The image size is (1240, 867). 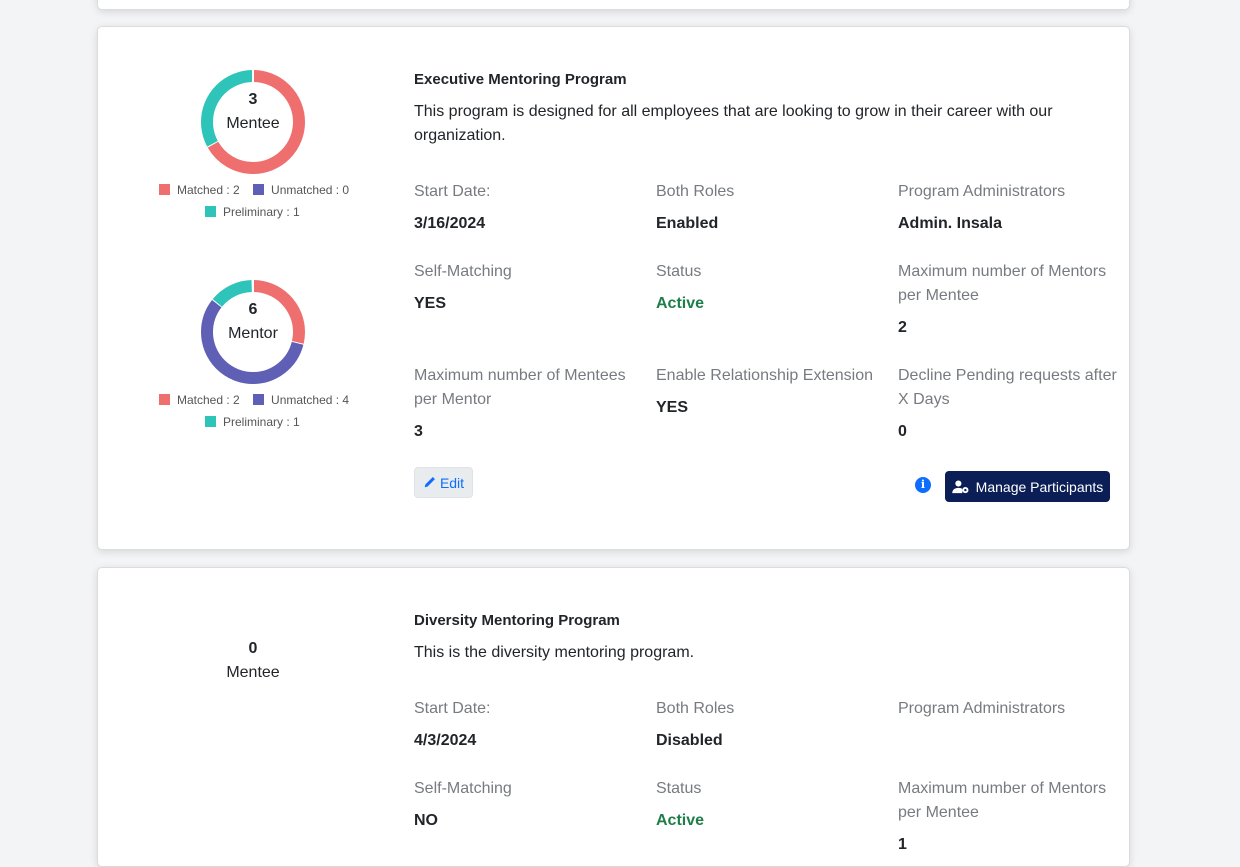 What do you see at coordinates (554, 652) in the screenshot?
I see `program-description: This is the diversity mentoring program.` at bounding box center [554, 652].